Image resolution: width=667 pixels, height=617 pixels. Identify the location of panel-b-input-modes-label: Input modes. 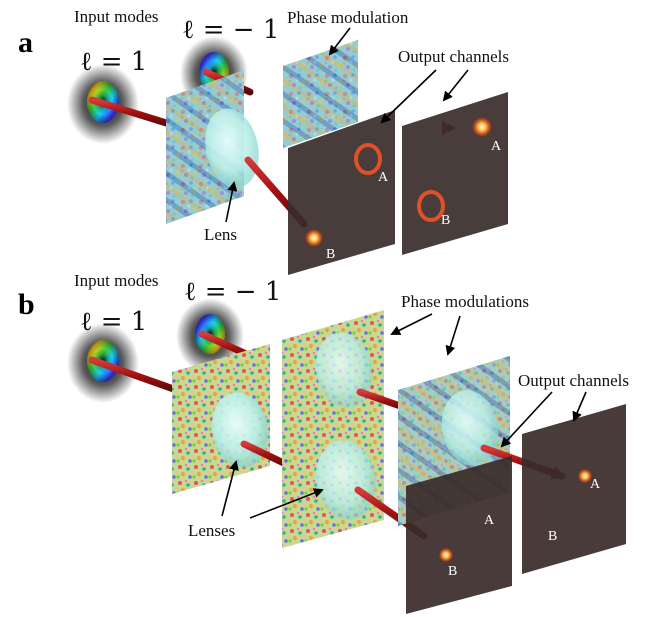
(116, 280).